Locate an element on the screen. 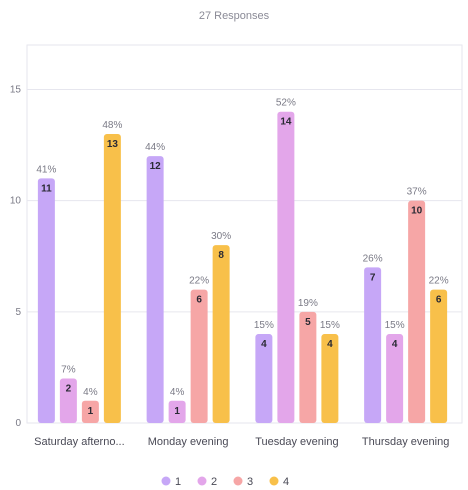 The height and width of the screenshot is (490, 468). chart-subtitle: 27 Responses is located at coordinates (234, 16).